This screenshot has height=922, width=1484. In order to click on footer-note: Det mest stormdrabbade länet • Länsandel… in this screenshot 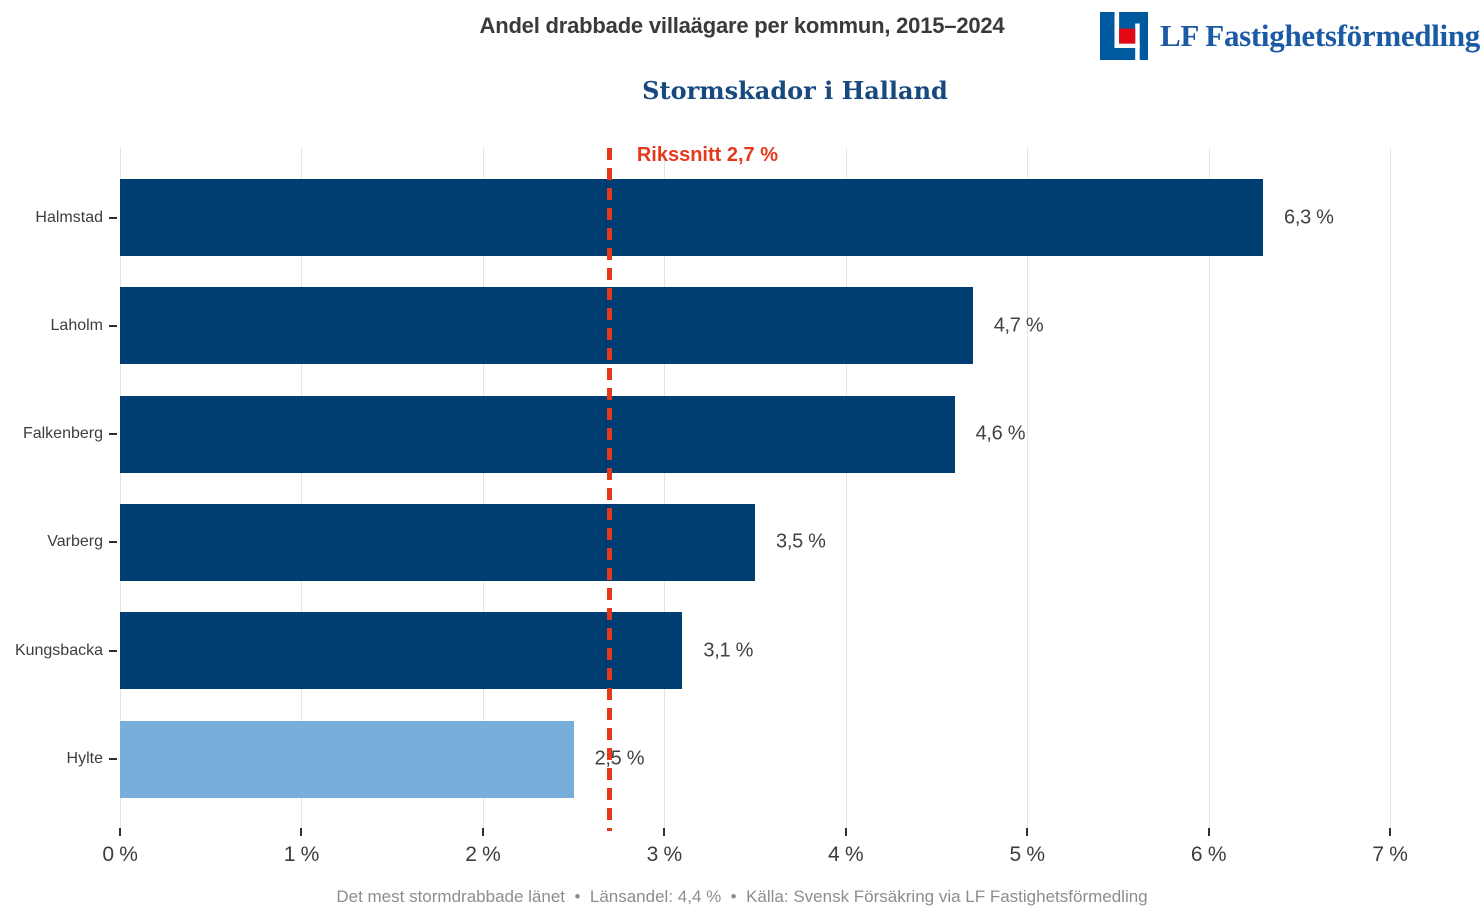, I will do `click(742, 896)`.